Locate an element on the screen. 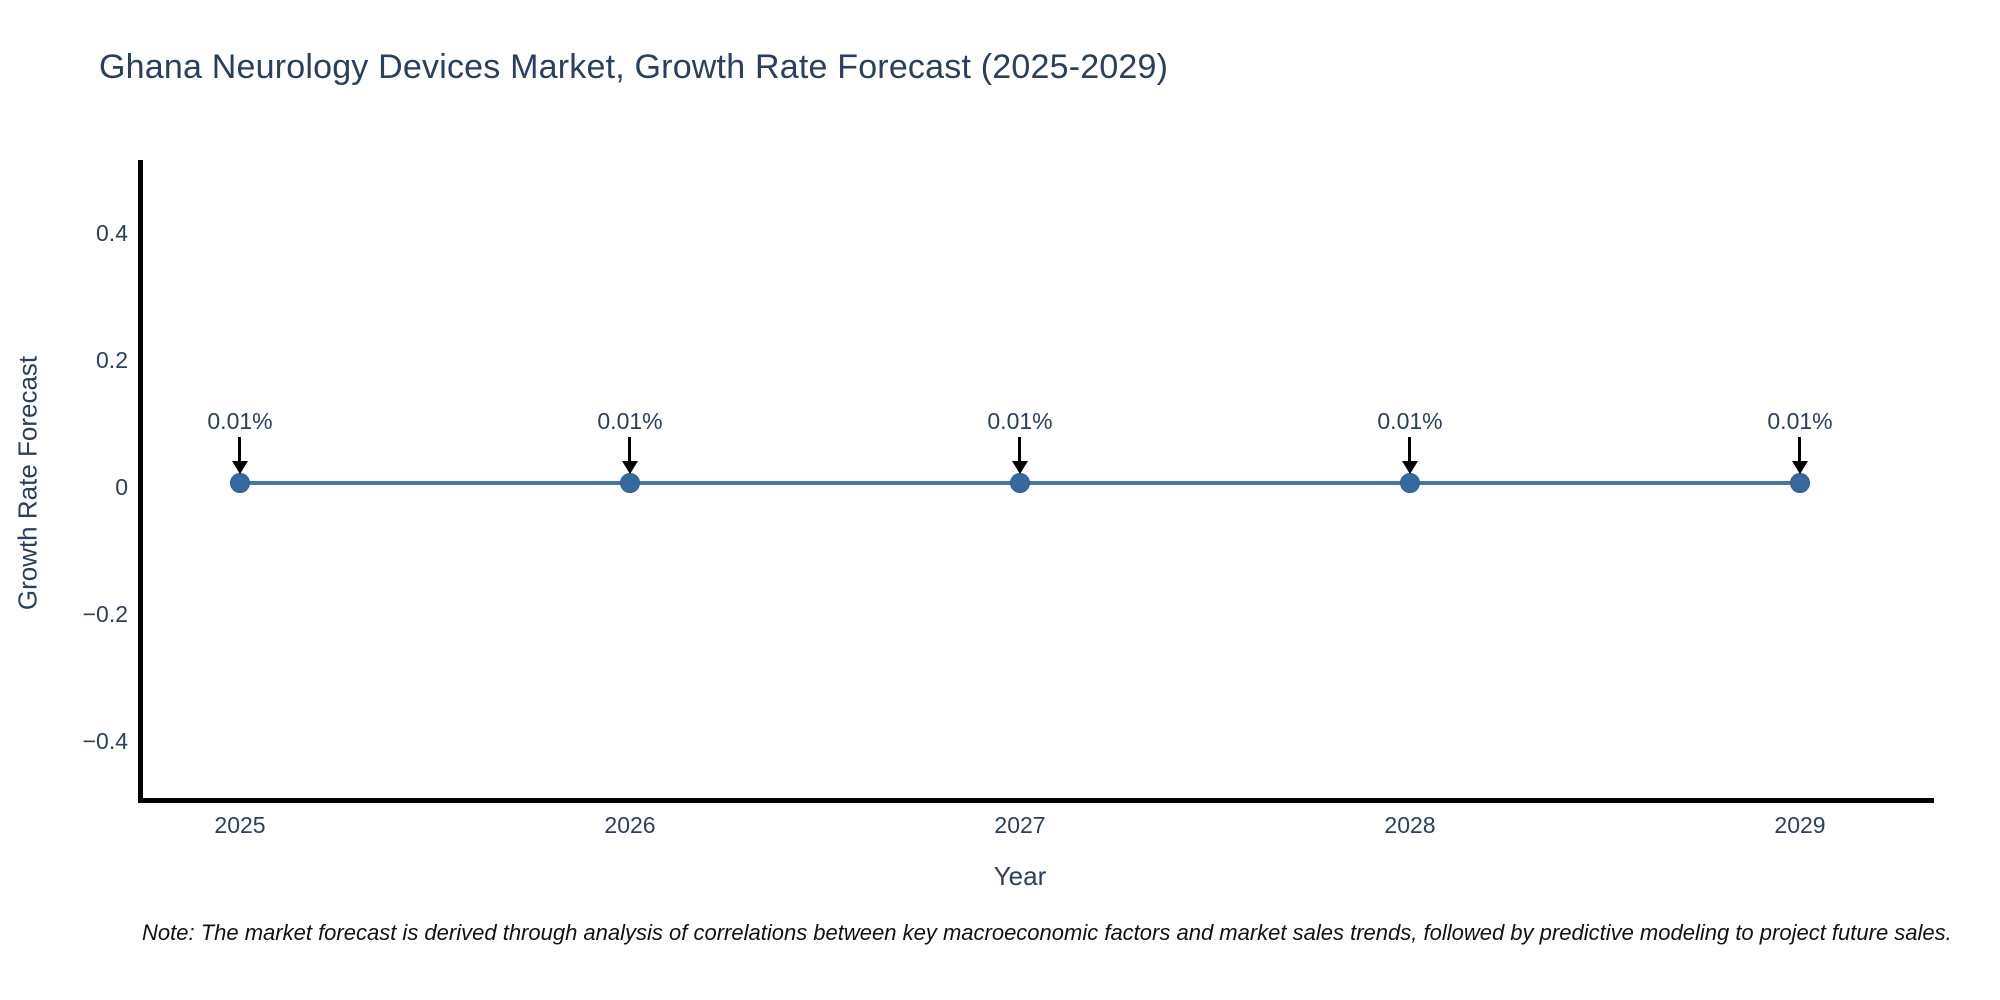 This screenshot has width=2000, height=1000. data-point-2028 is located at coordinates (1410, 483).